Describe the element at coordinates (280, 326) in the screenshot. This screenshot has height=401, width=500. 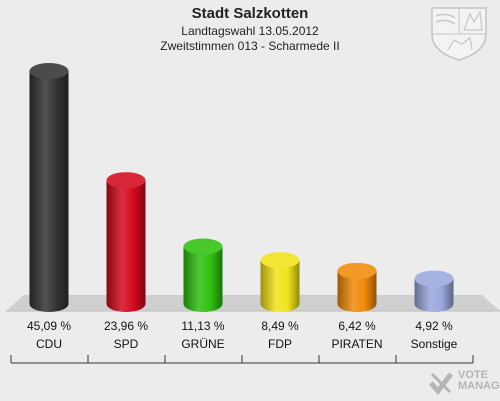
I see `value-label: 8,49 %` at that location.